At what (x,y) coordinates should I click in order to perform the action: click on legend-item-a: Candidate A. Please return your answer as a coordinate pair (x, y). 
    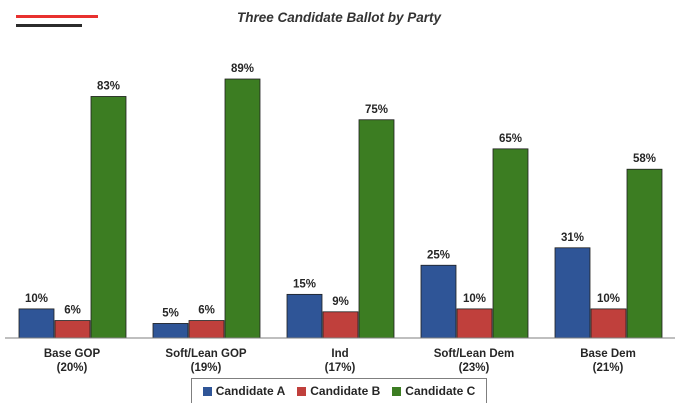
    Looking at the image, I should click on (244, 391).